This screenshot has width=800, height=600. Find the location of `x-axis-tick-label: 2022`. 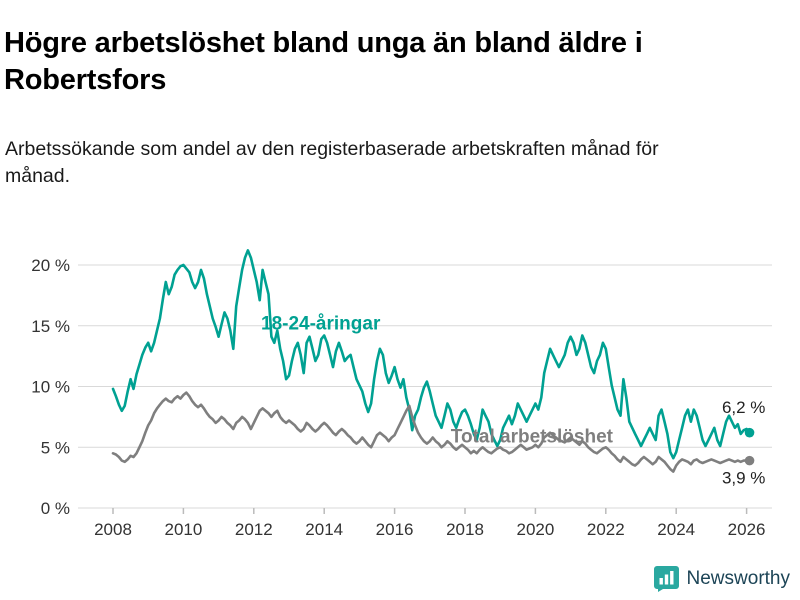

x-axis-tick-label: 2022 is located at coordinates (606, 529).